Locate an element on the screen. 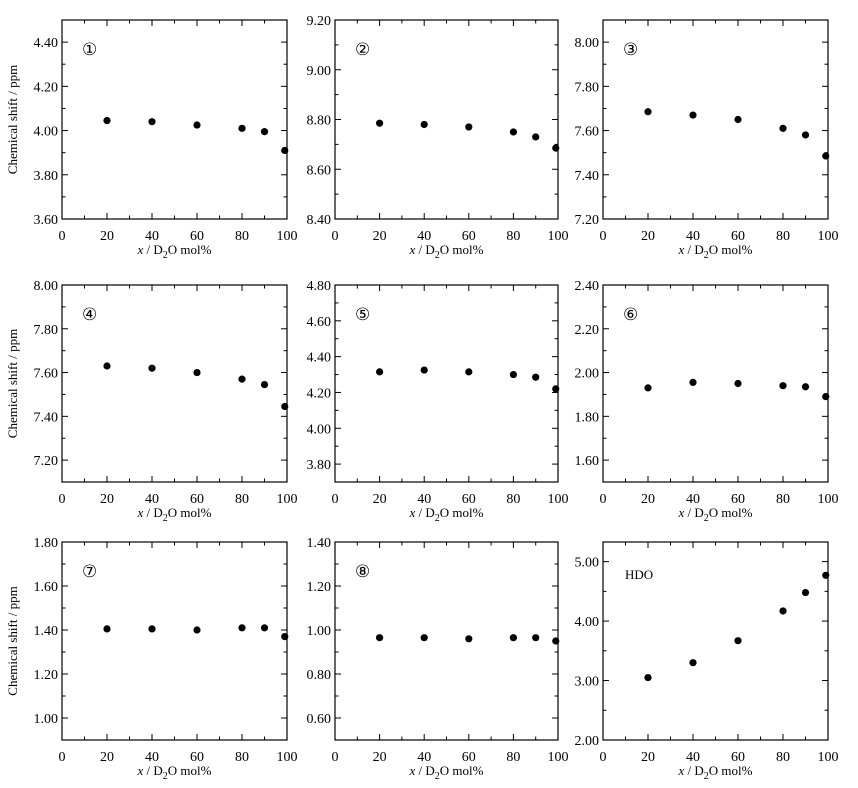 This screenshot has height=788, width=858. y-tick-label: 0.60 is located at coordinates (319, 719).